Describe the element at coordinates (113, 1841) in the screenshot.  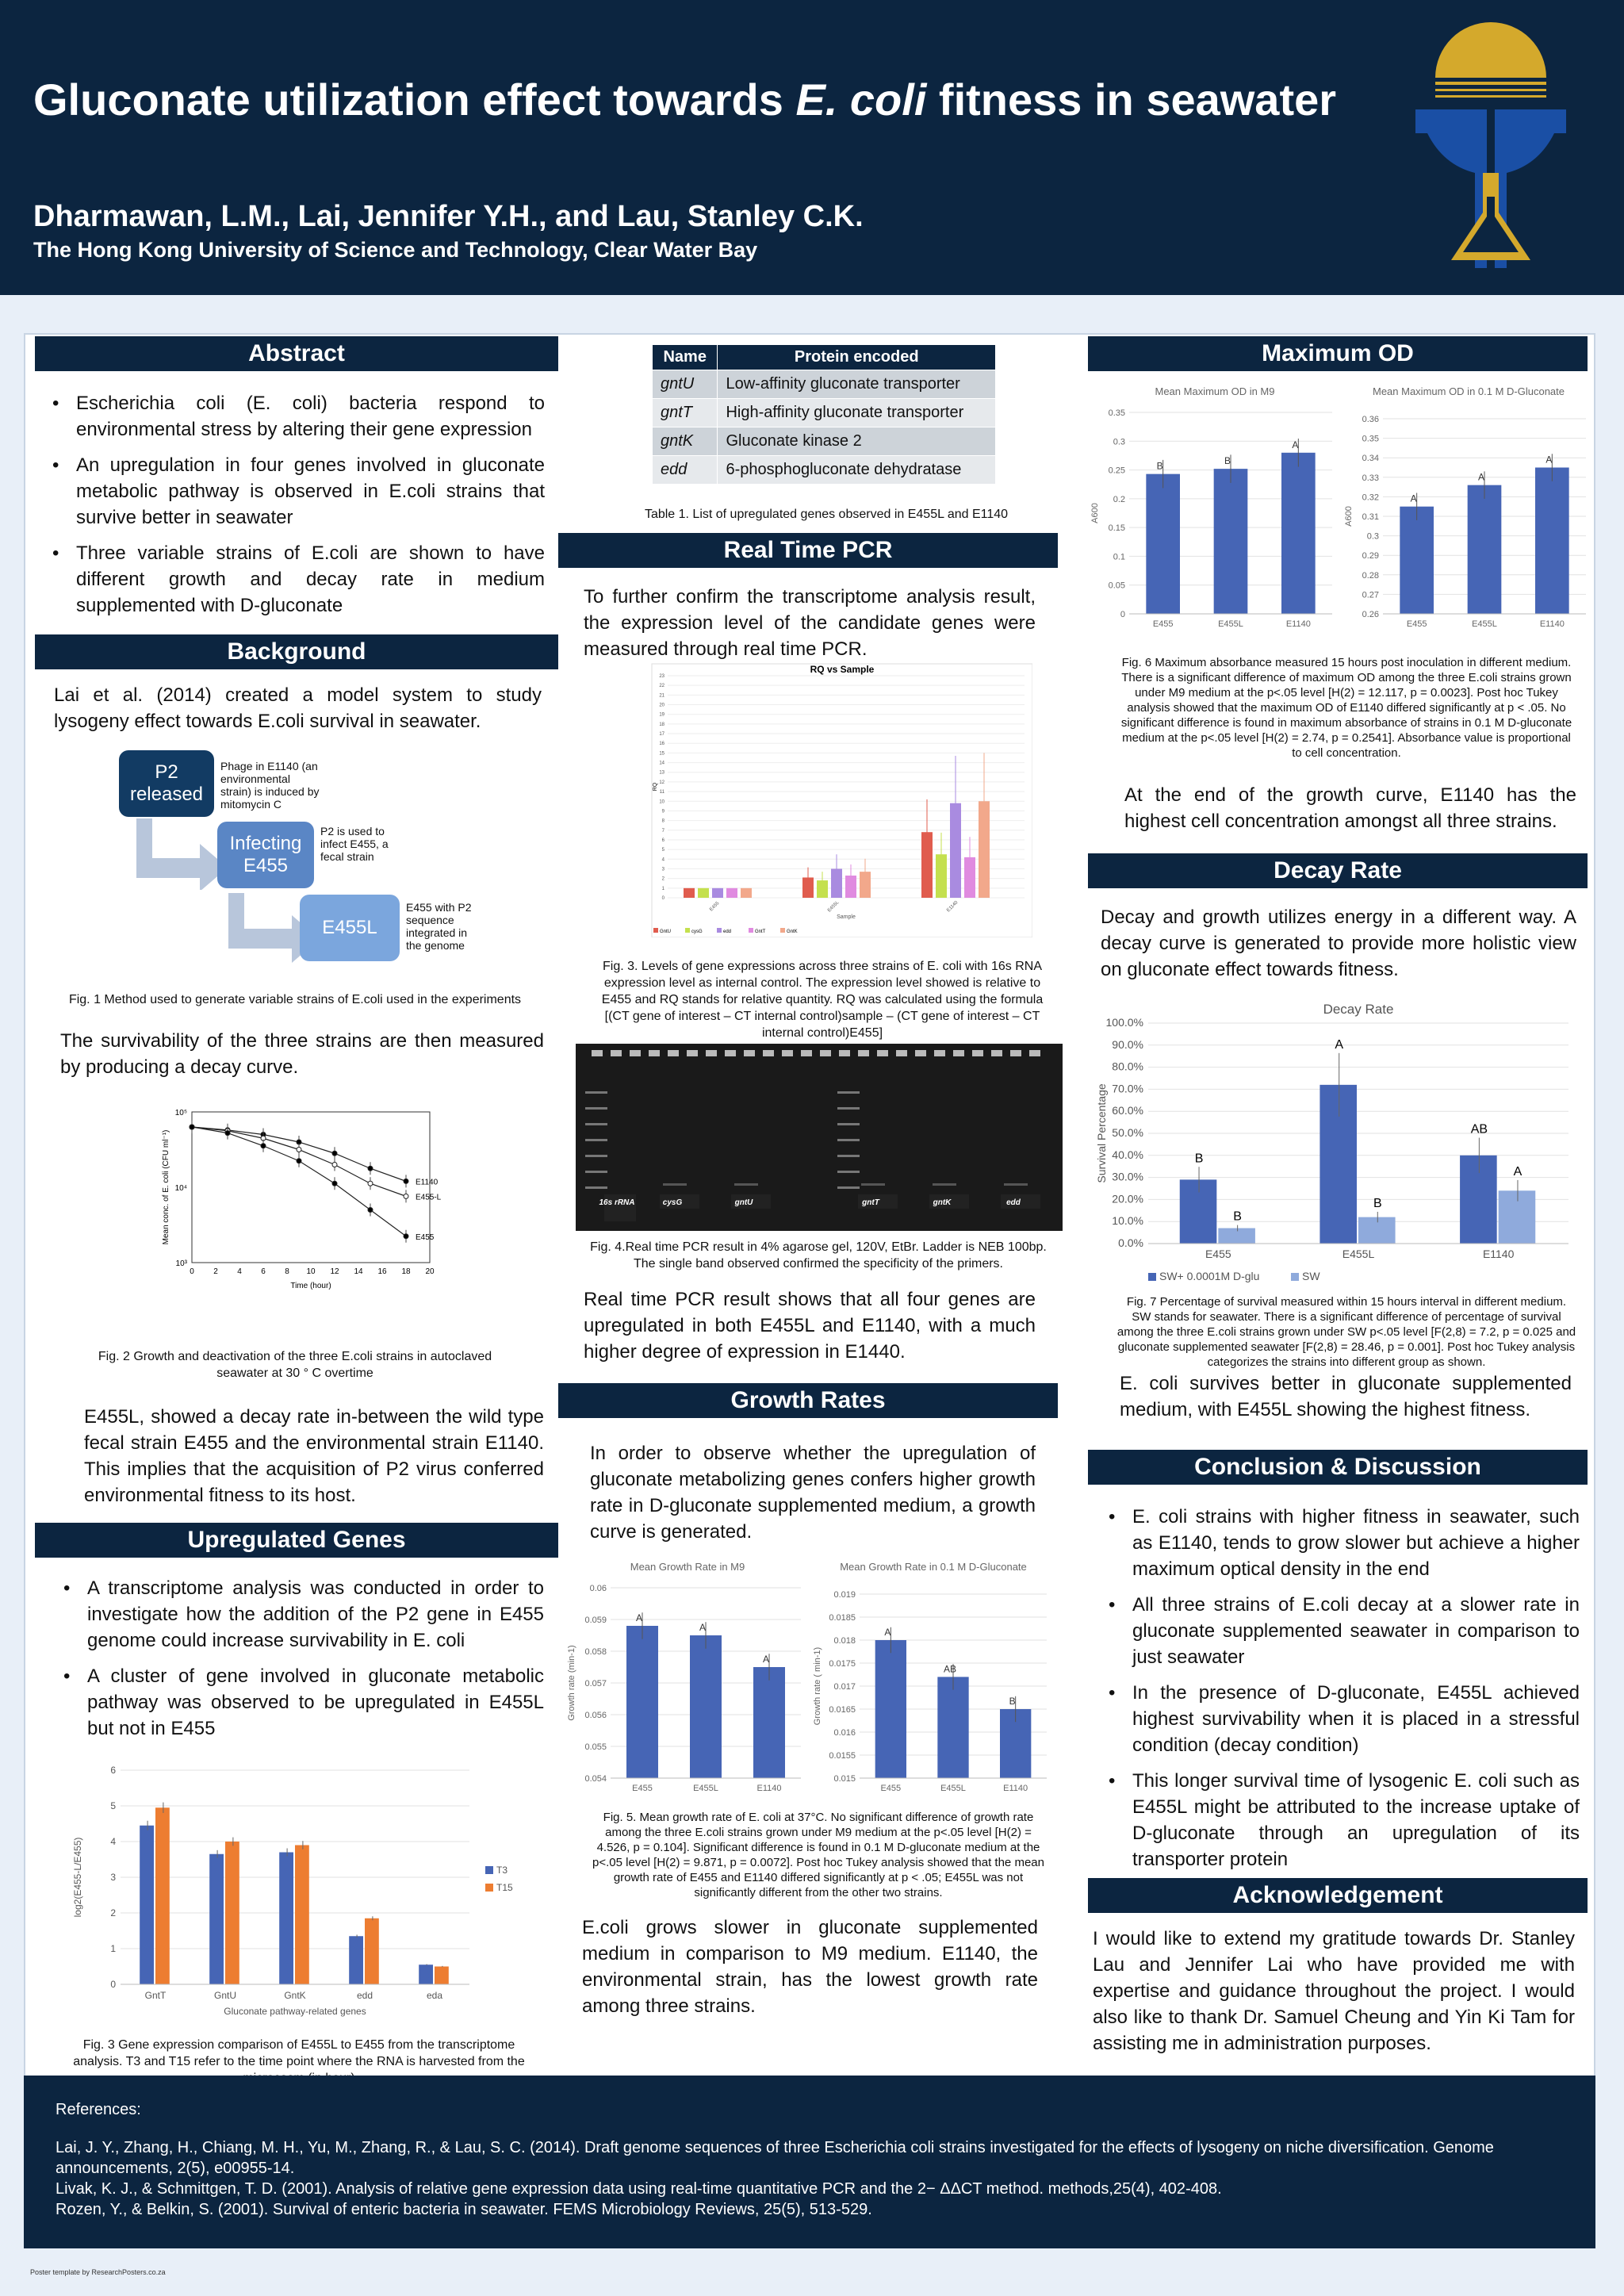
I see `y-tick-label: 4` at that location.